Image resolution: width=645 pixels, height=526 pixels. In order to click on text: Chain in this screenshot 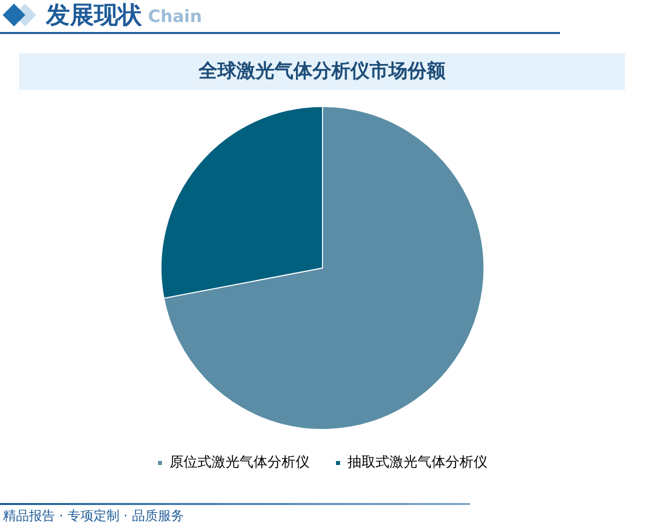, I will do `click(175, 17)`.